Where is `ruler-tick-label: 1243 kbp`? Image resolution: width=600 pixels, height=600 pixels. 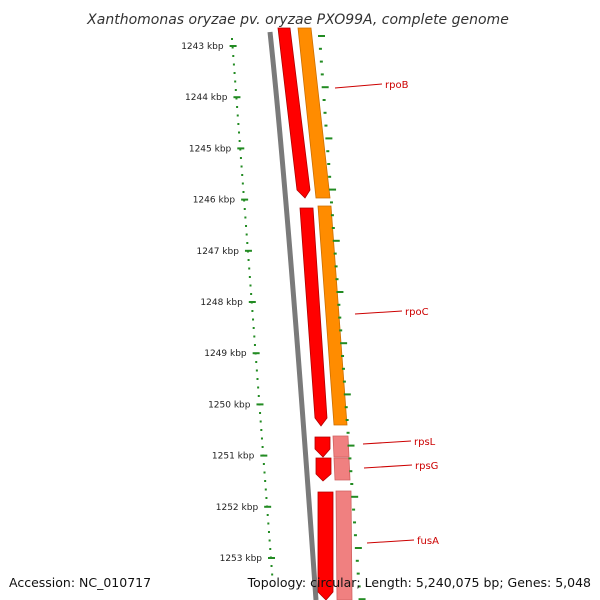 ruler-tick-label: 1243 kbp is located at coordinates (202, 47).